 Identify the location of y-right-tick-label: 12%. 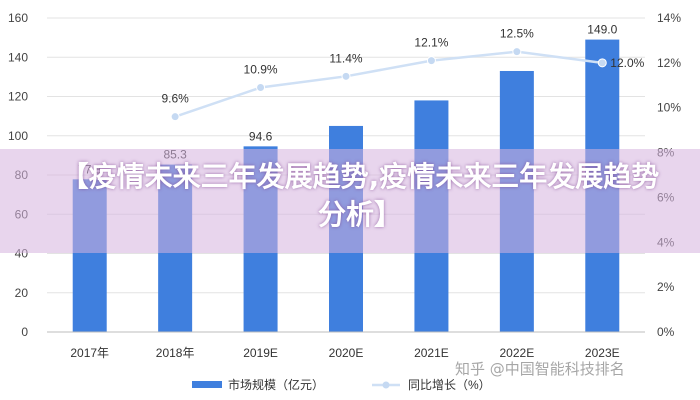
(669, 63).